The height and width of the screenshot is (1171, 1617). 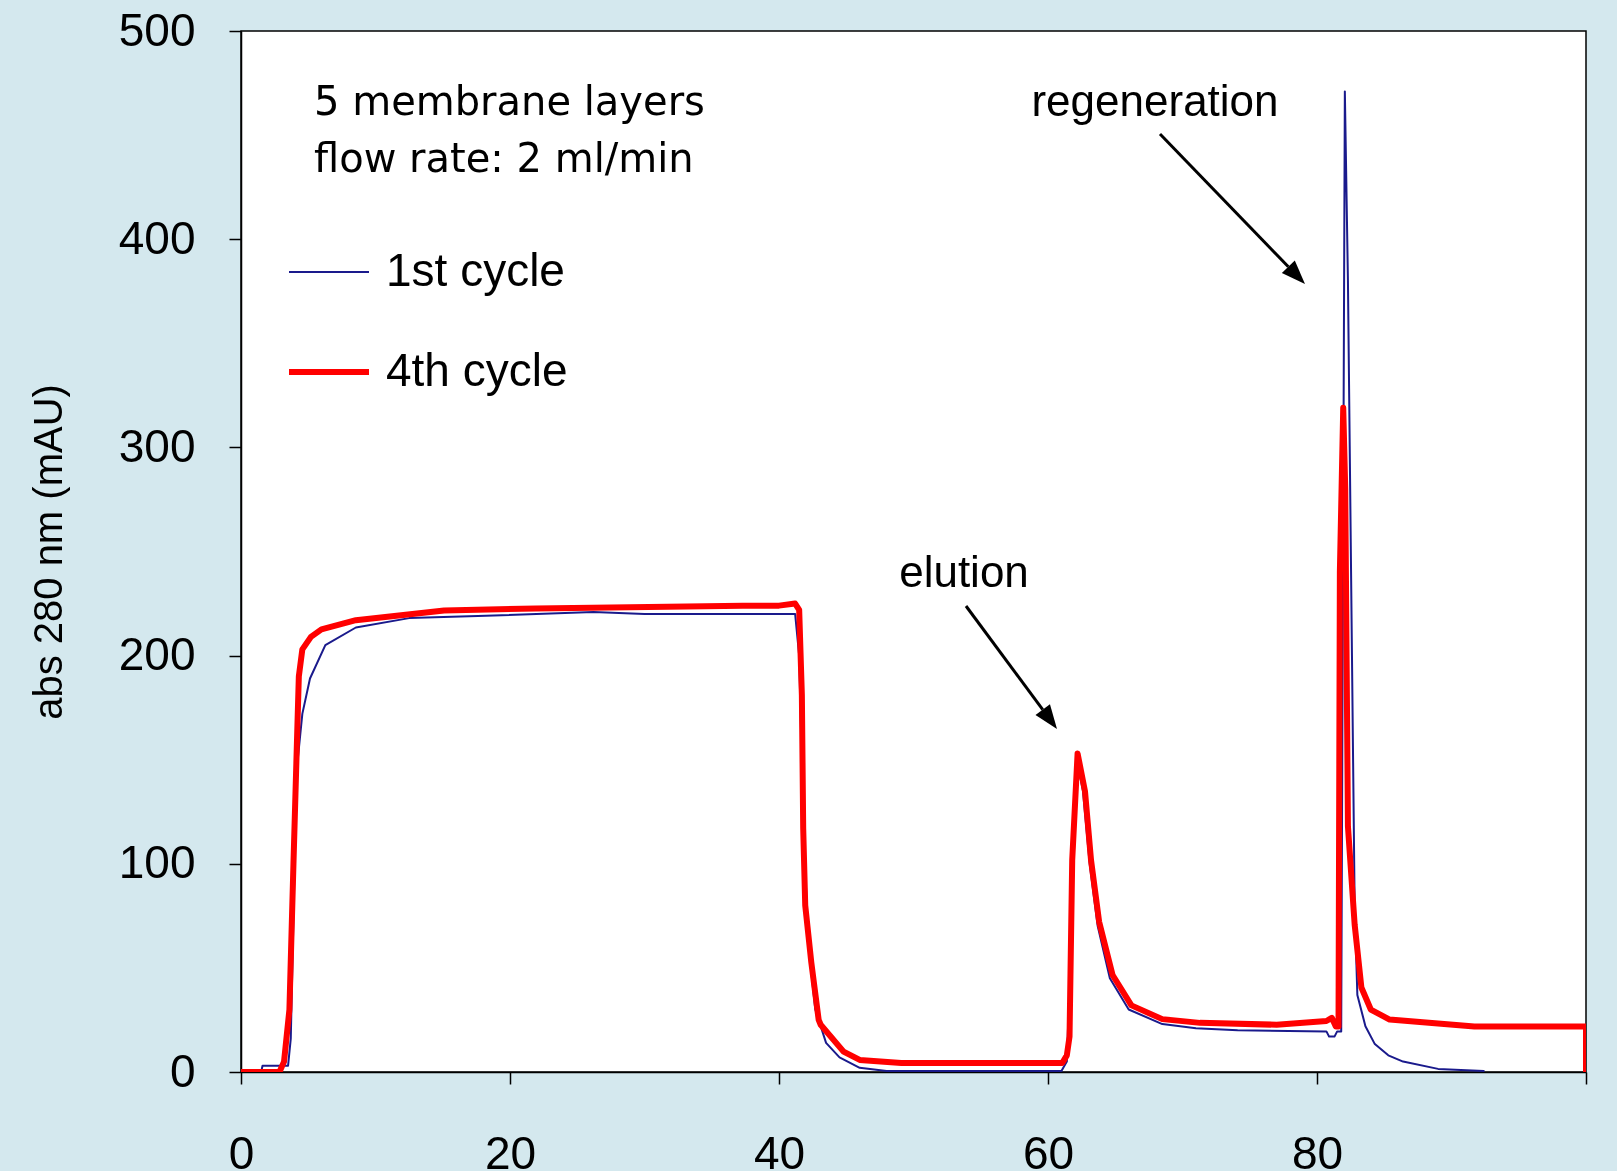 I want to click on annotation: regeneration, so click(x=1155, y=100).